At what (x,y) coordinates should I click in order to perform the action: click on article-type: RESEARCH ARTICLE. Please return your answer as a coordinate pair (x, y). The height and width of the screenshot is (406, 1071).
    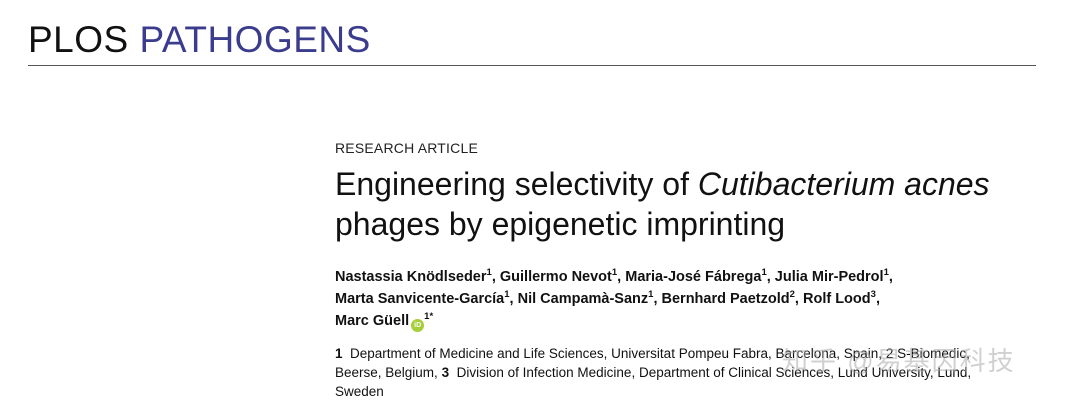
    Looking at the image, I should click on (406, 148).